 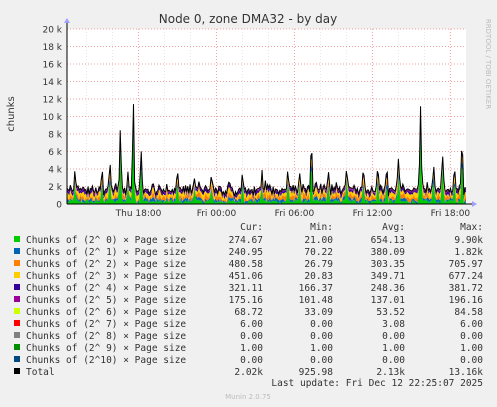 What do you see at coordinates (318, 276) in the screenshot?
I see `legend-value-min: 20.83` at bounding box center [318, 276].